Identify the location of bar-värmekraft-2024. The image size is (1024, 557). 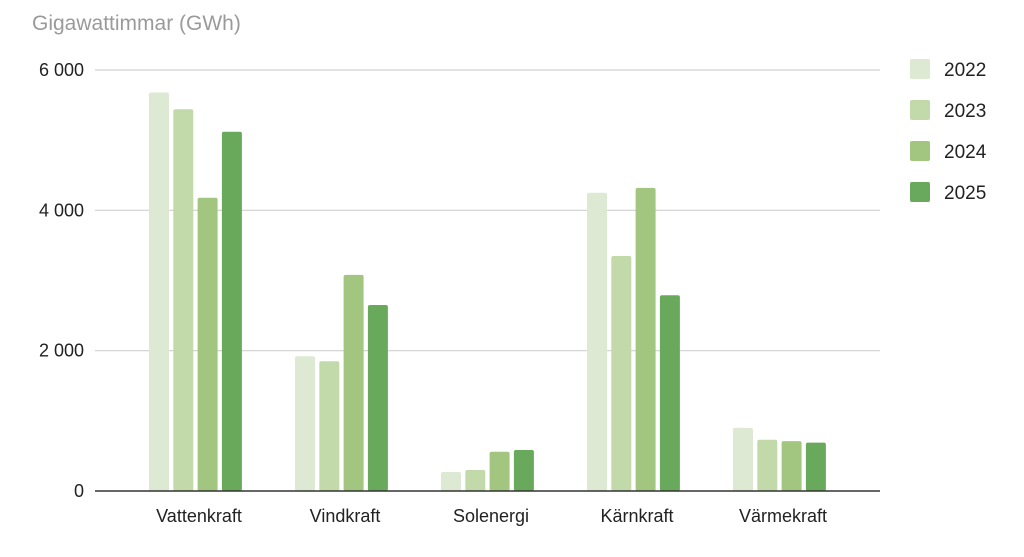
(791, 466).